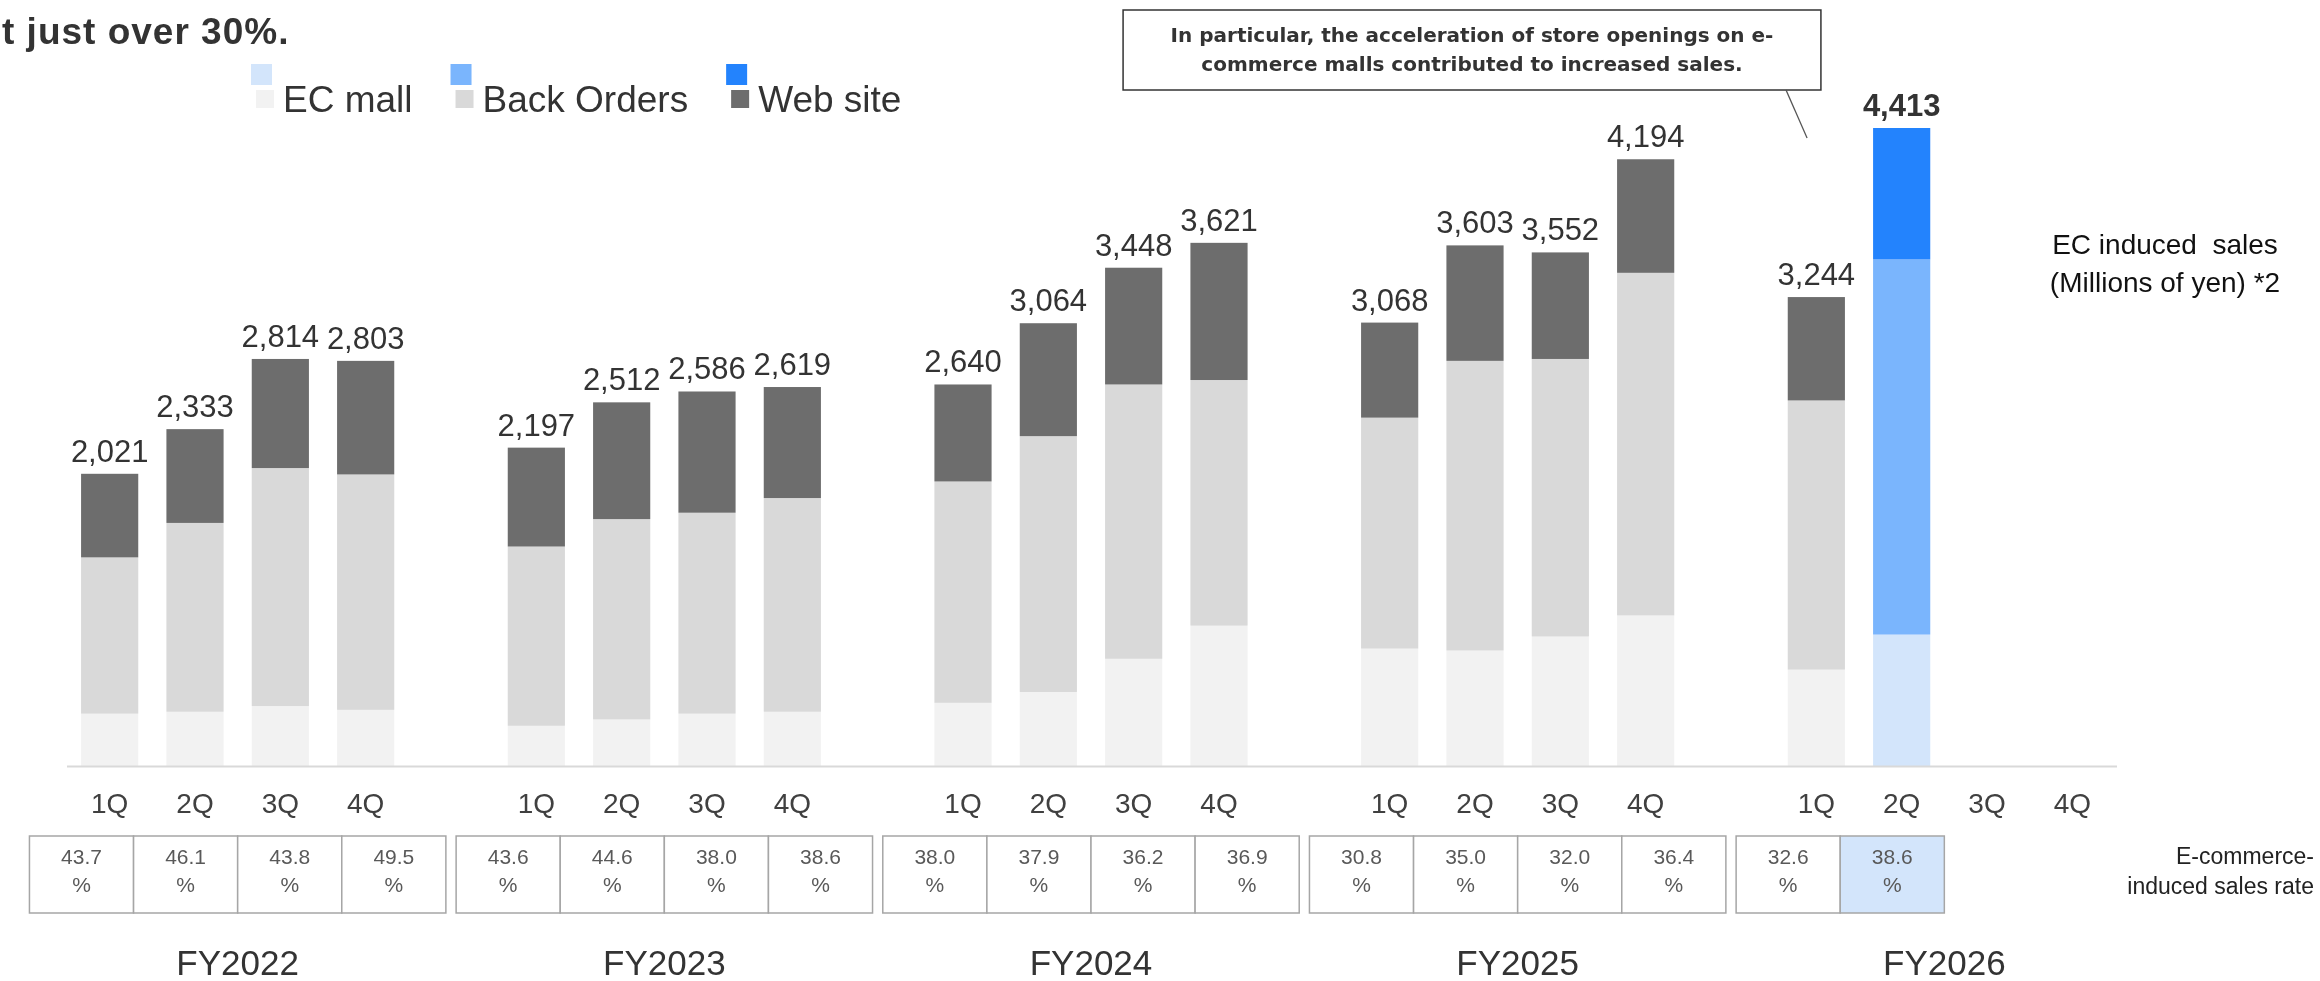 The height and width of the screenshot is (981, 2320). What do you see at coordinates (1517, 962) in the screenshot?
I see `text: FY2025` at bounding box center [1517, 962].